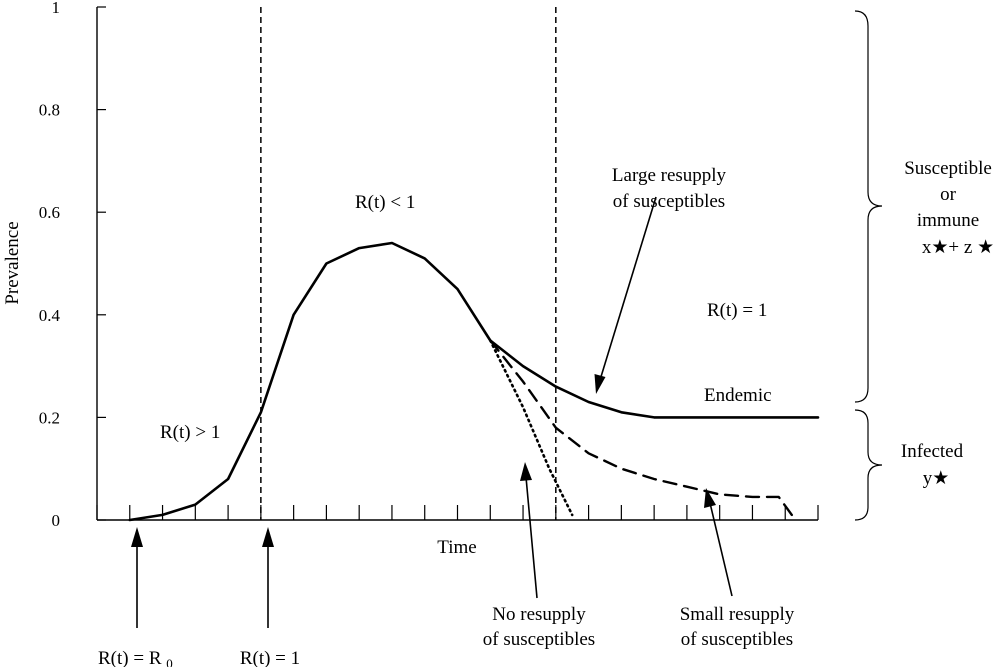  Describe the element at coordinates (718, 542) in the screenshot. I see `arrow-small-resupply` at that location.